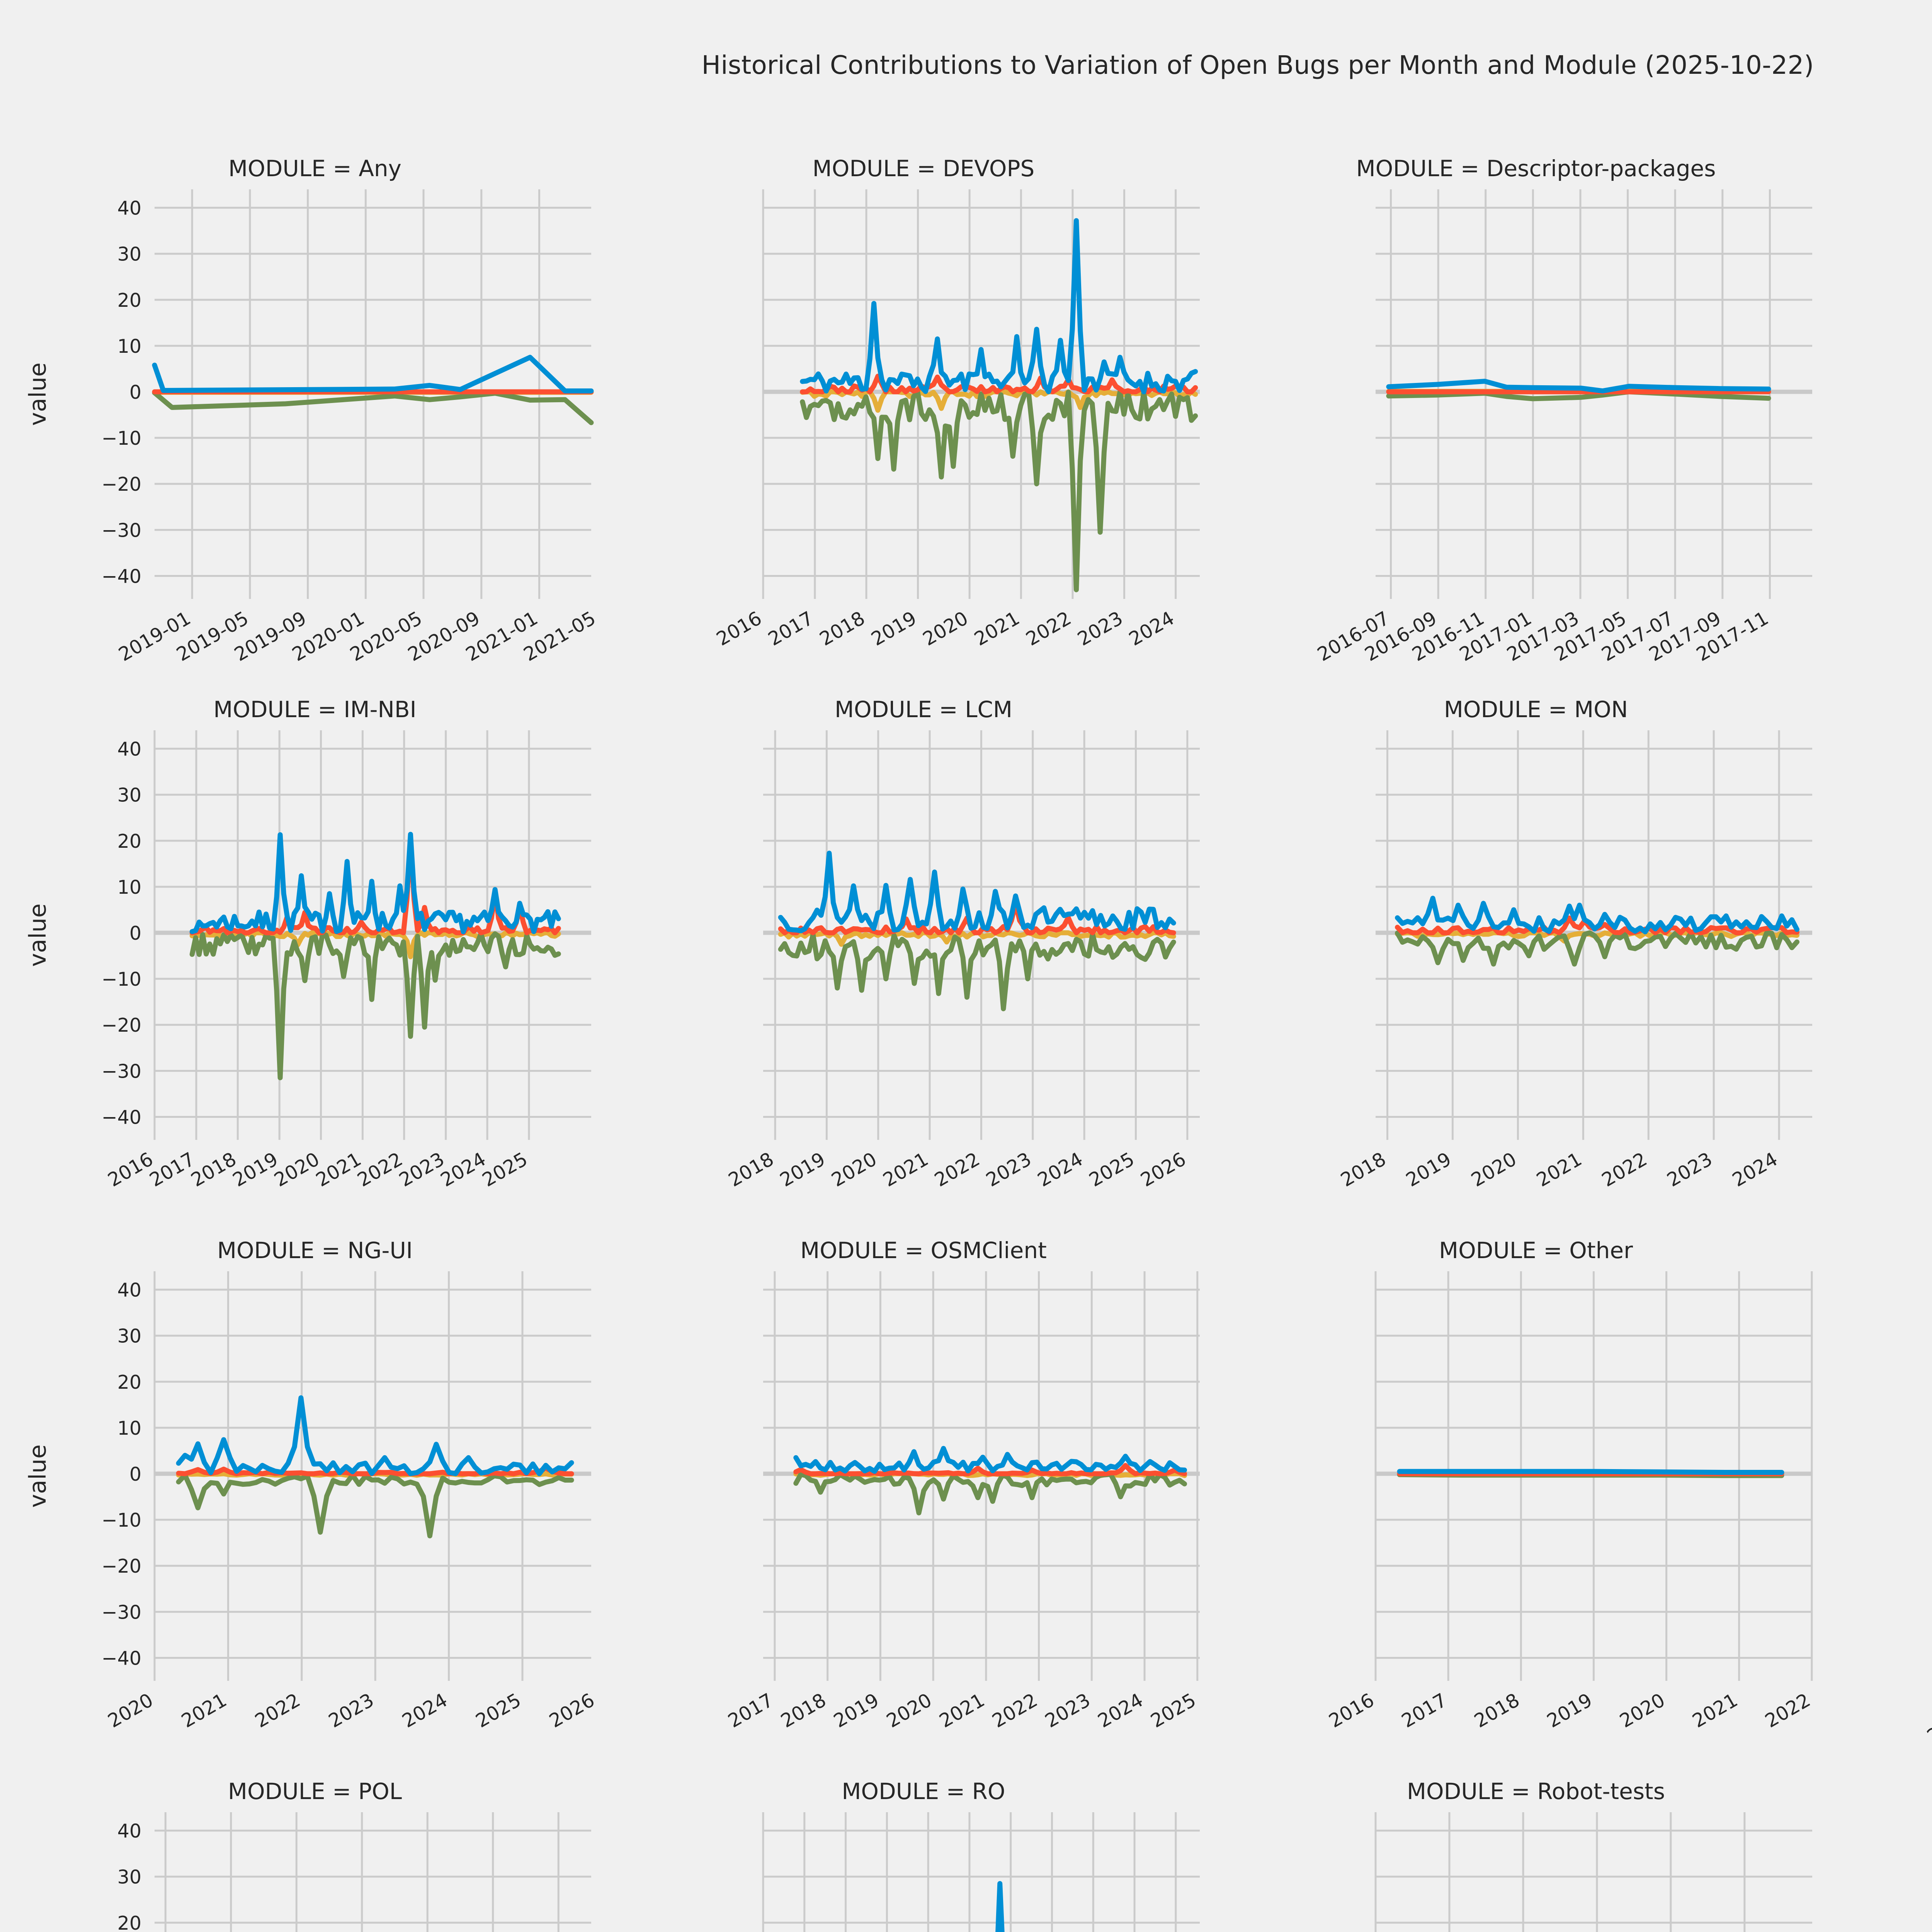 This screenshot has width=1932, height=1932. I want to click on panel-plot: 2016 2017 2018 2019 2020 2021 2022, so click(1569, 1502).